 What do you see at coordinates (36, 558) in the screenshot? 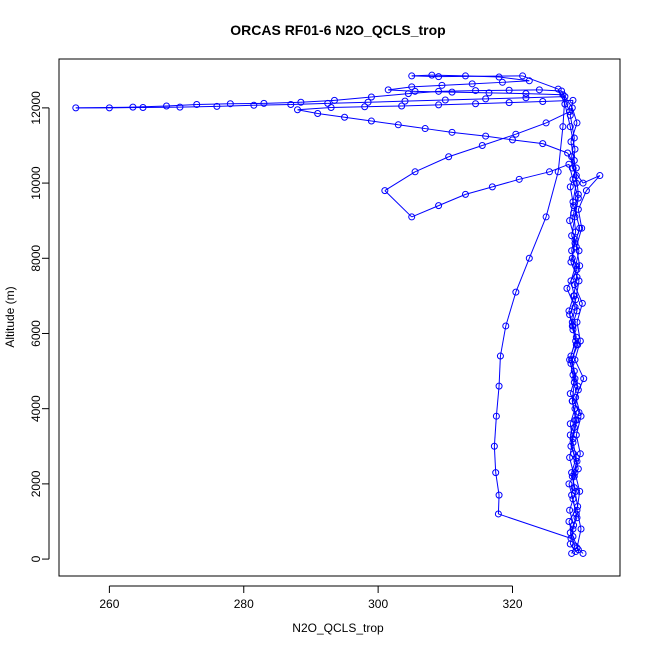
I see `y-tick-label: 0` at bounding box center [36, 558].